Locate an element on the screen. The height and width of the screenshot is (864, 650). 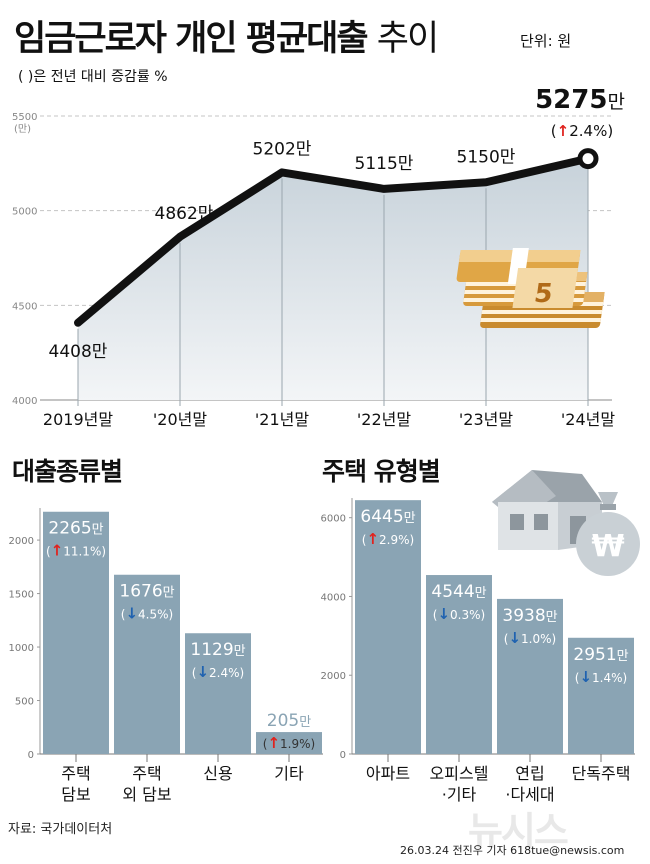
x-category-label: 아파트 is located at coordinates (388, 773).